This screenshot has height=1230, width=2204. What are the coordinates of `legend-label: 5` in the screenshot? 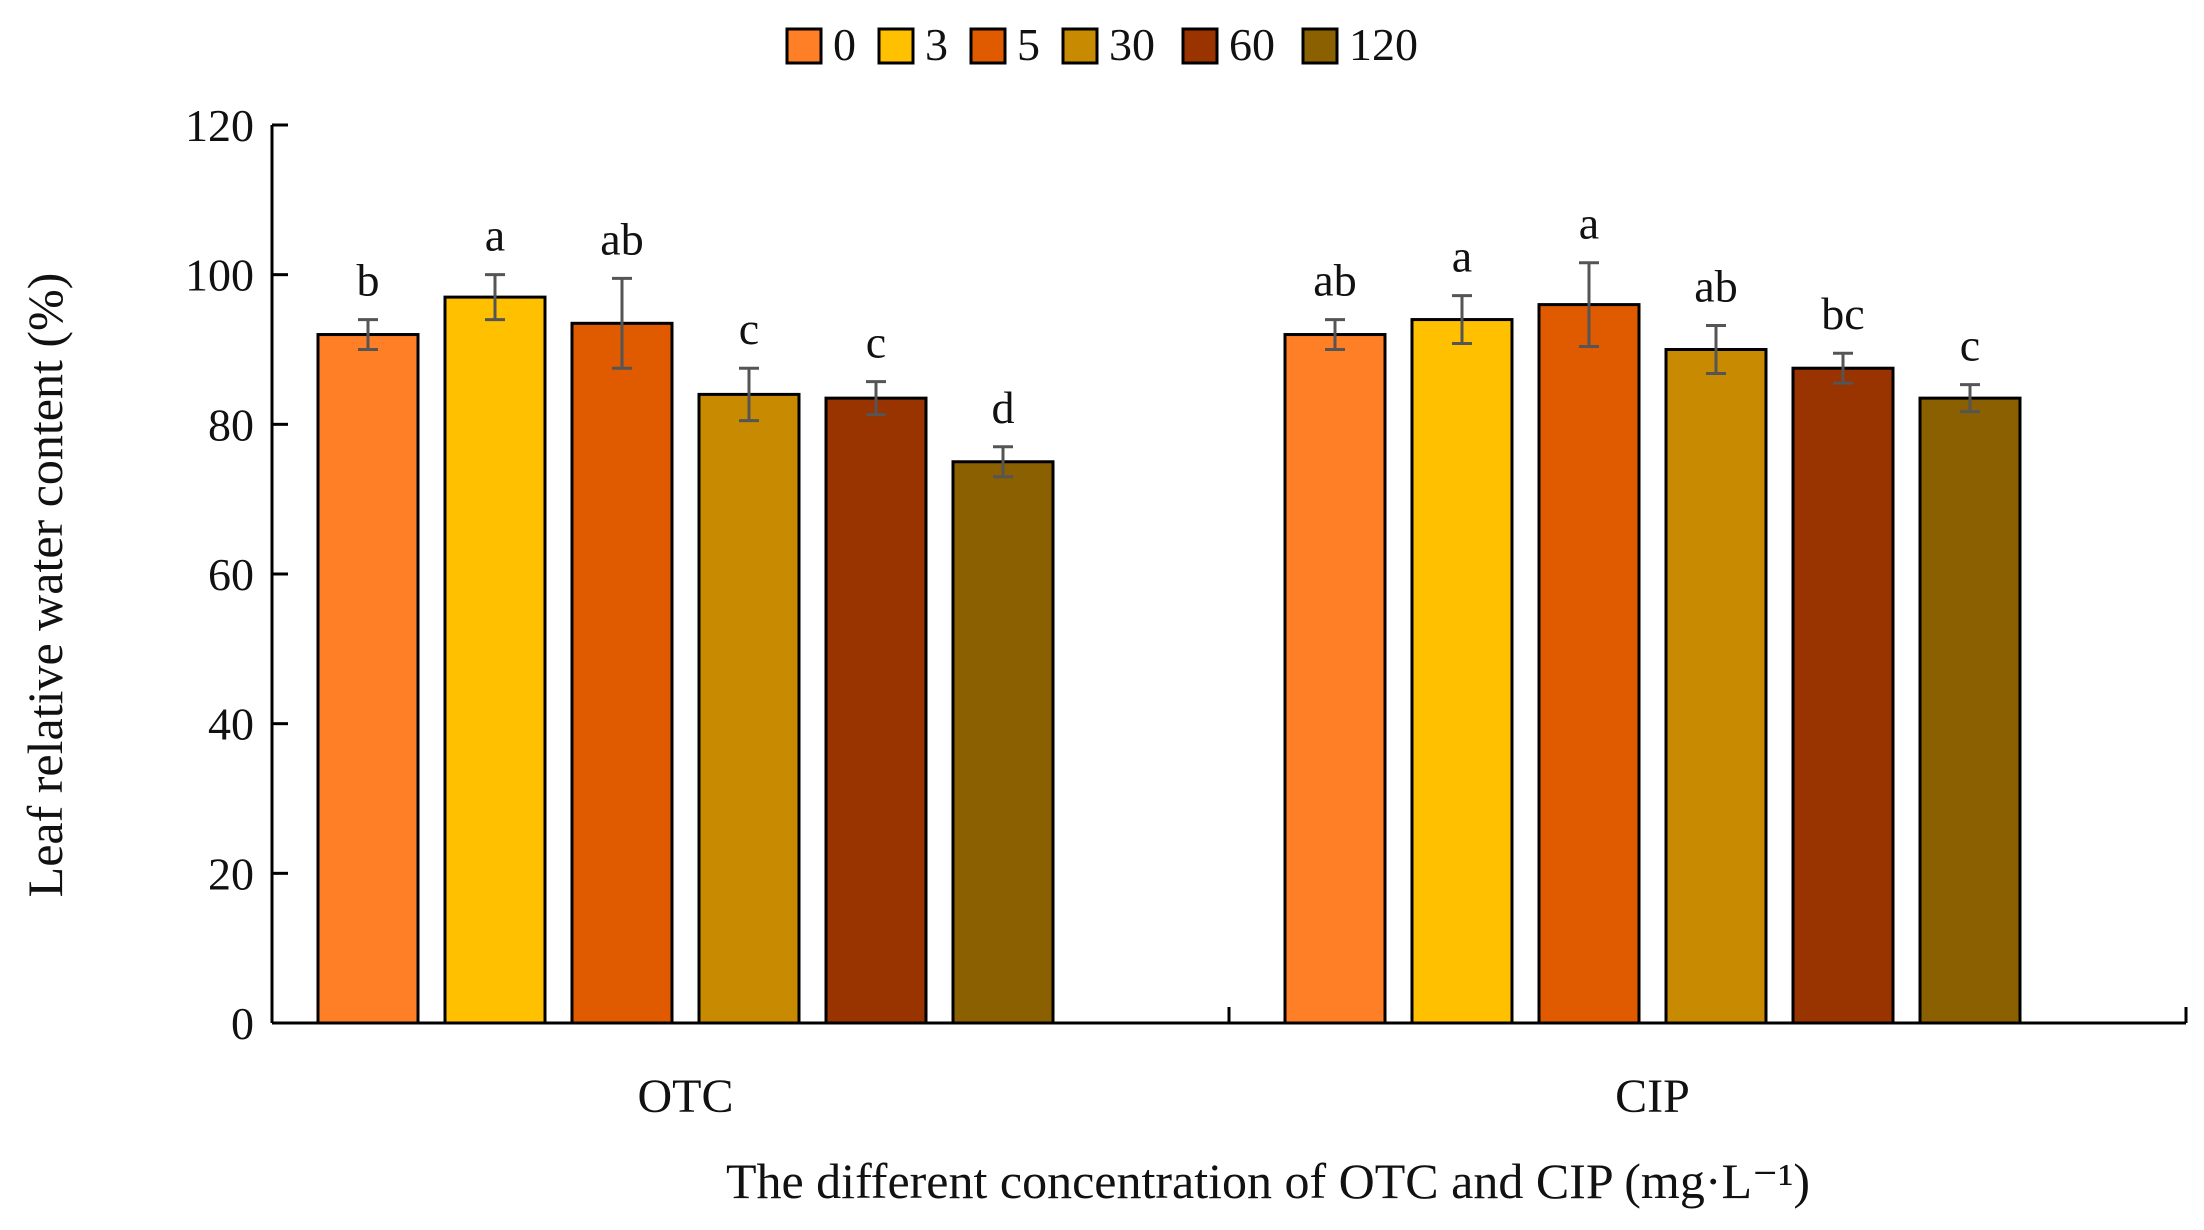 It's located at (1028, 44).